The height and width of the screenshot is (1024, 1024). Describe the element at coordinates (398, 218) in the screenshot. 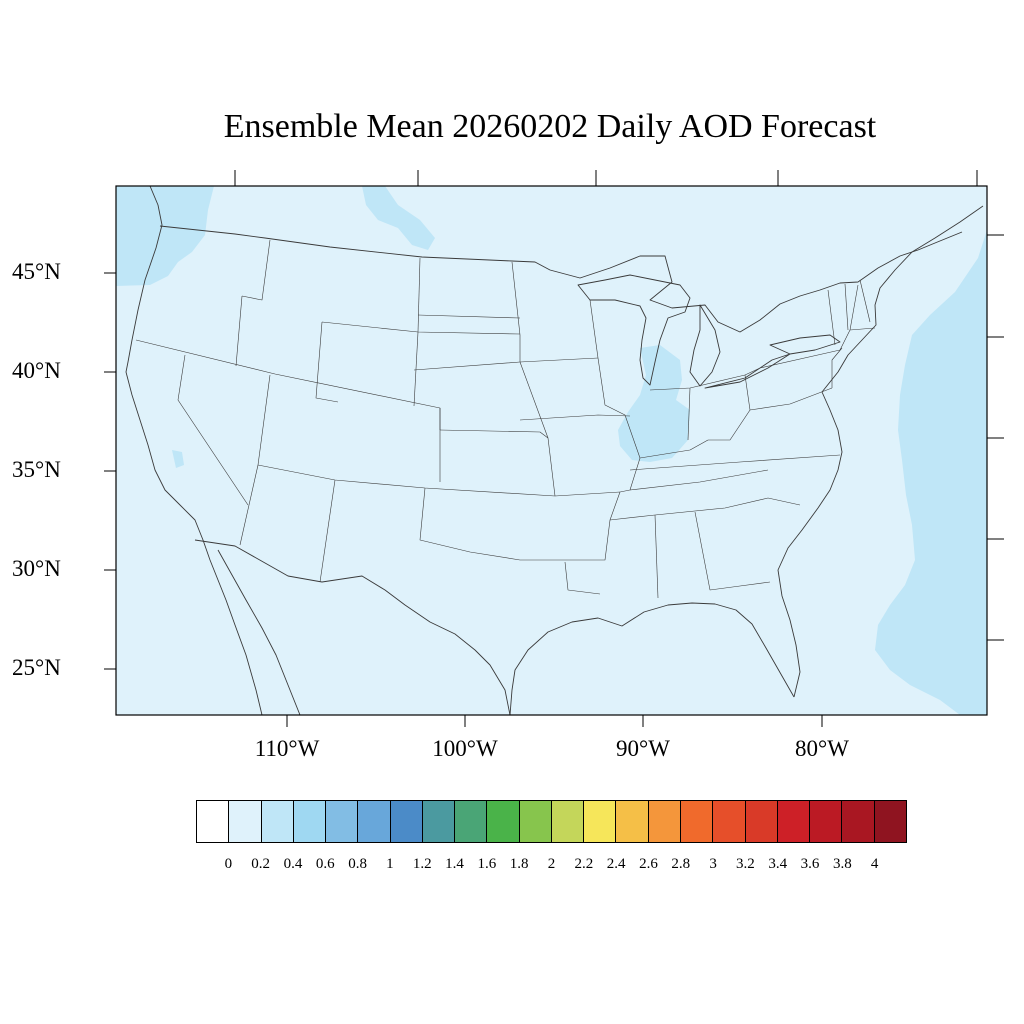

I see `plume-montana` at that location.